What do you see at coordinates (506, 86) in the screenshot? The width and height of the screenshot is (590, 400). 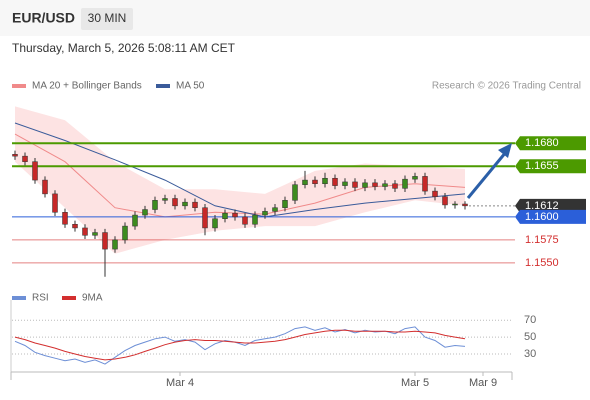 I see `credit: Research © 2026 Trading Central` at bounding box center [506, 86].